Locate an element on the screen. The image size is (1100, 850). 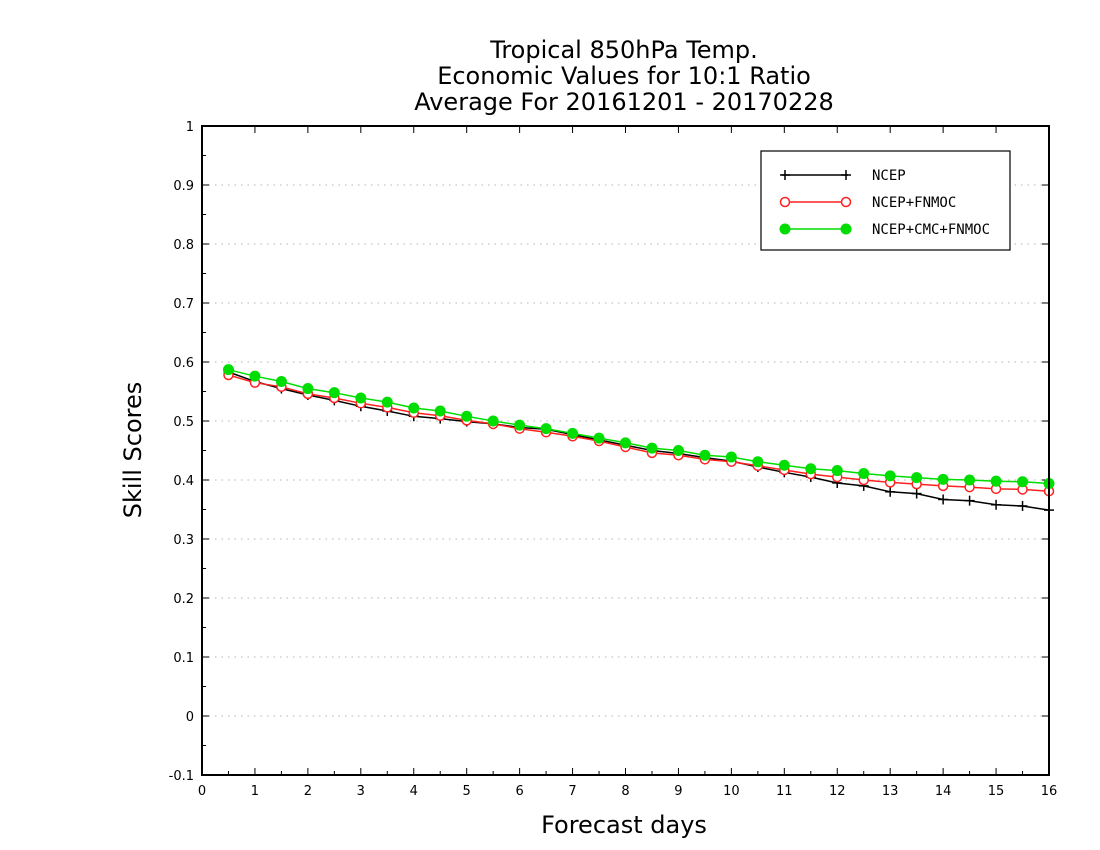
legend-box is located at coordinates (885, 200).